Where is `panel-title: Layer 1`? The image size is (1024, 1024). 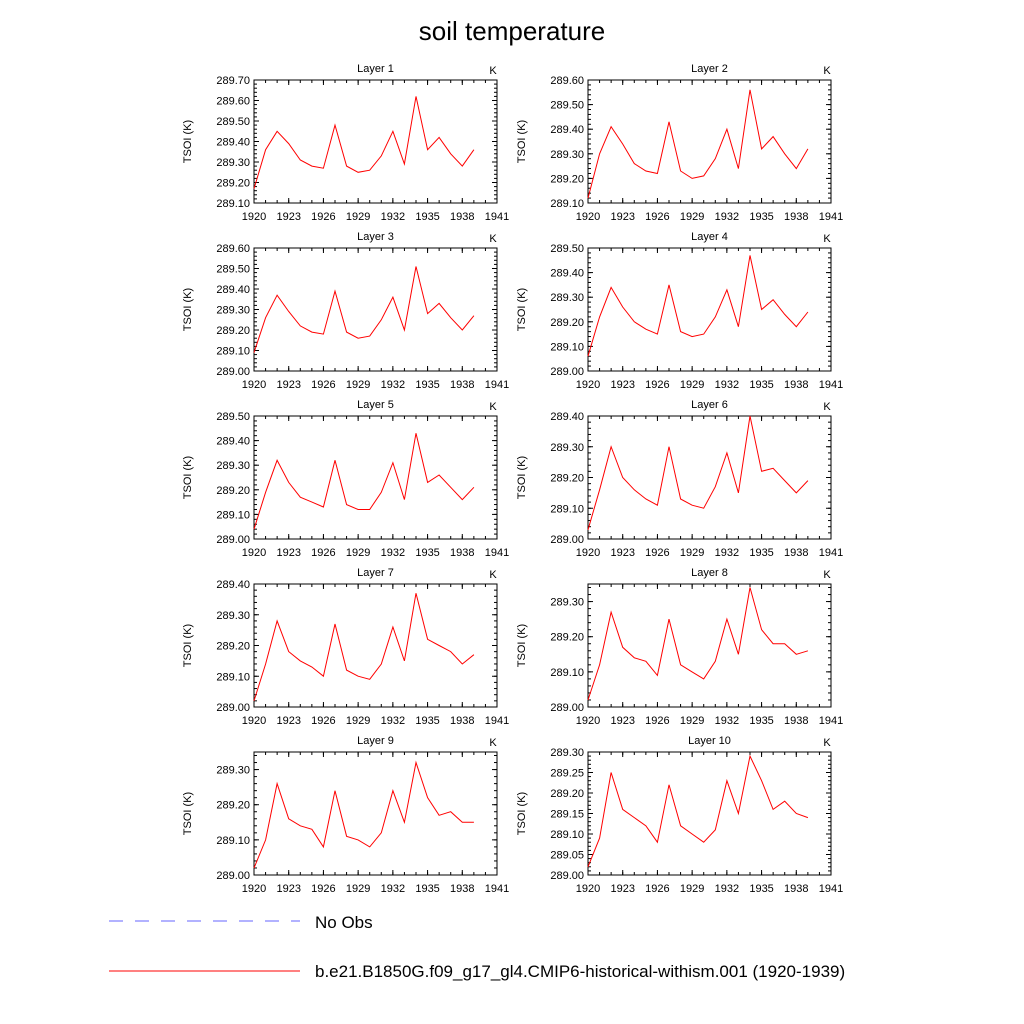 panel-title: Layer 1 is located at coordinates (375, 69).